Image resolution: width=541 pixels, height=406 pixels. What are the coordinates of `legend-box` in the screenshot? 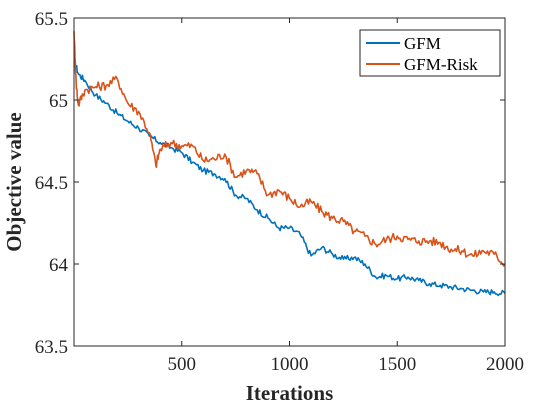 It's located at (430, 53).